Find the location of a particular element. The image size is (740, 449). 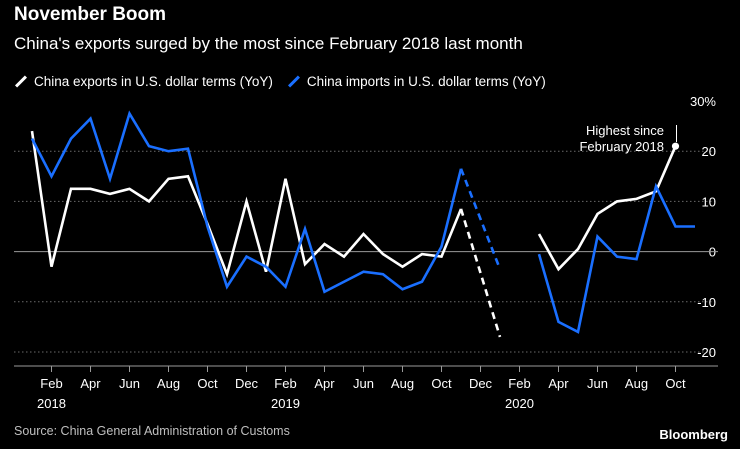

bloomberg-logo: Bloomberg is located at coordinates (693, 434).